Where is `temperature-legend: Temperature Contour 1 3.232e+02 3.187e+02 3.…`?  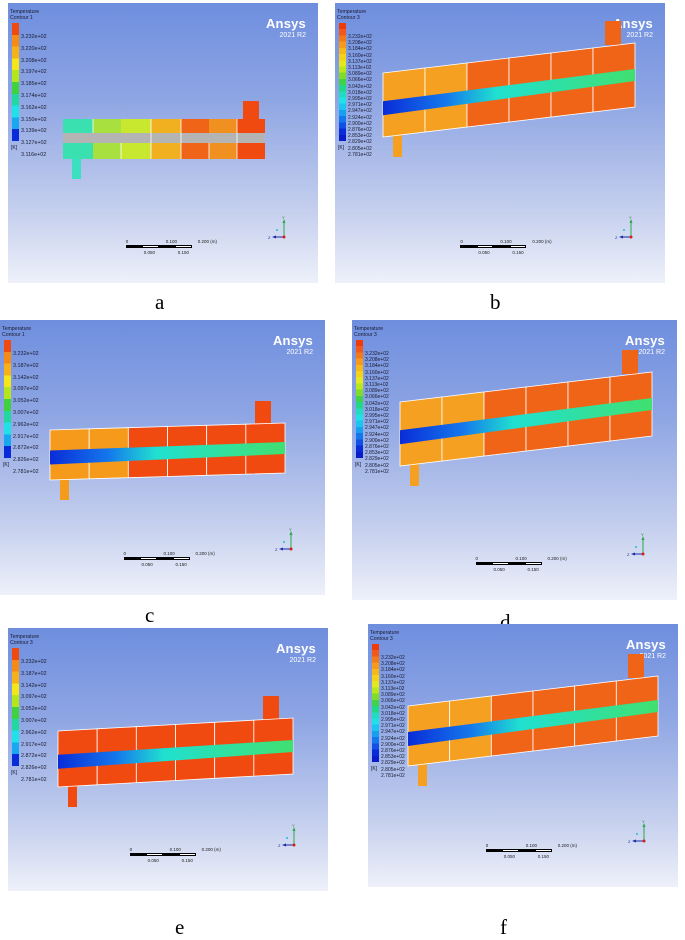 temperature-legend: Temperature Contour 1 3.232e+02 3.187e+02 3.… is located at coordinates (20, 400).